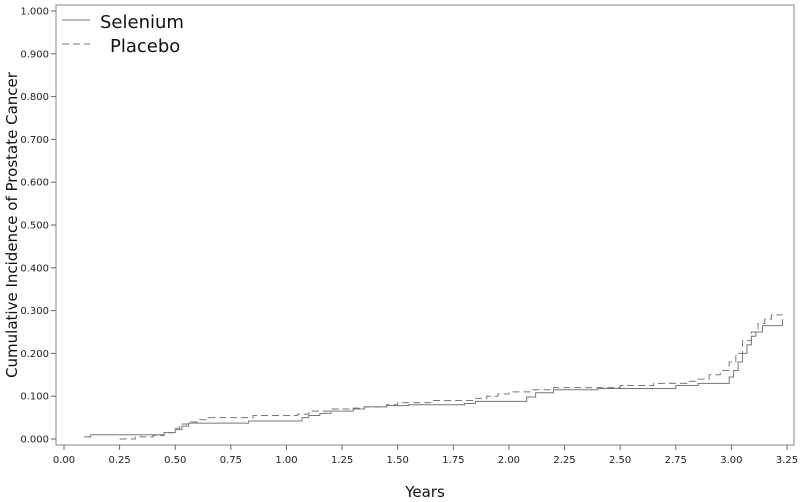 This screenshot has height=502, width=800. I want to click on x-tick-label: 0.00, so click(64, 460).